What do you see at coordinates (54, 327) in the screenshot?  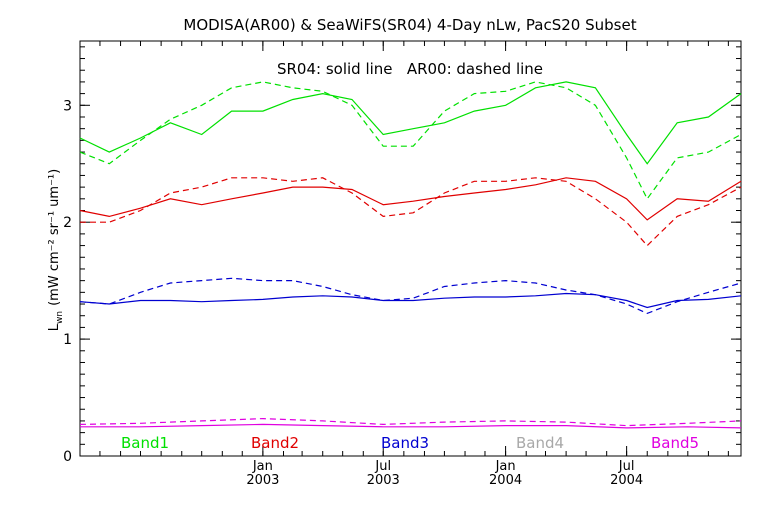 I see `y-axis-label-symbol: L` at bounding box center [54, 327].